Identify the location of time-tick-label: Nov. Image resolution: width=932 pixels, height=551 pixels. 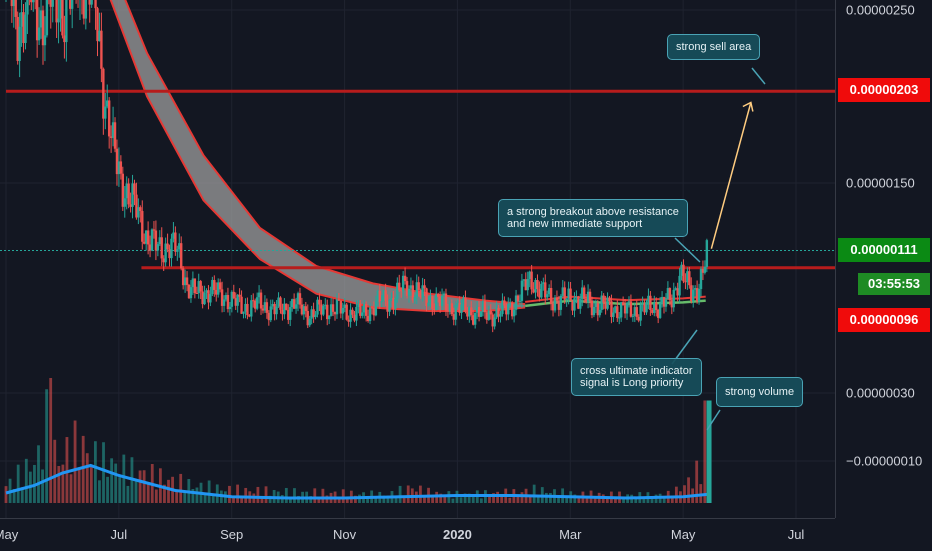
(345, 534).